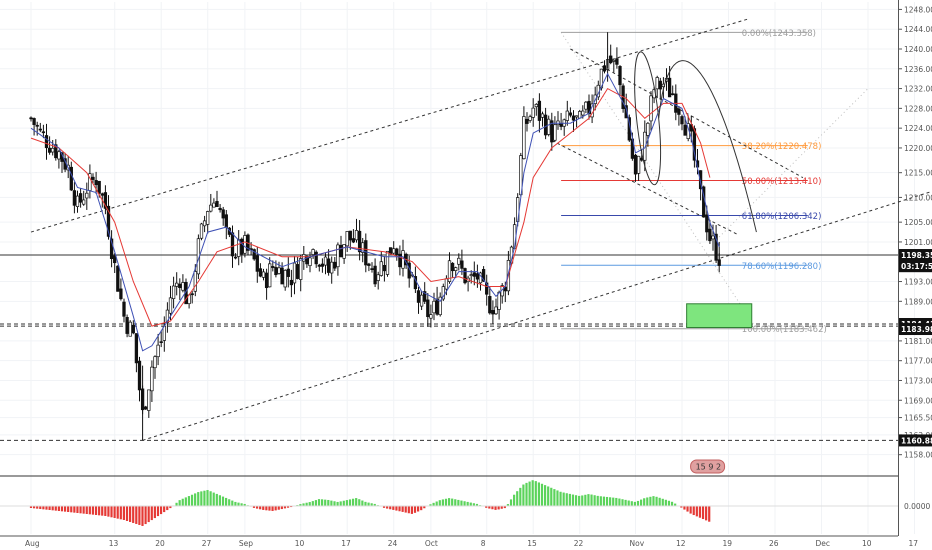  I want to click on pattern-arc, so click(707, 146).